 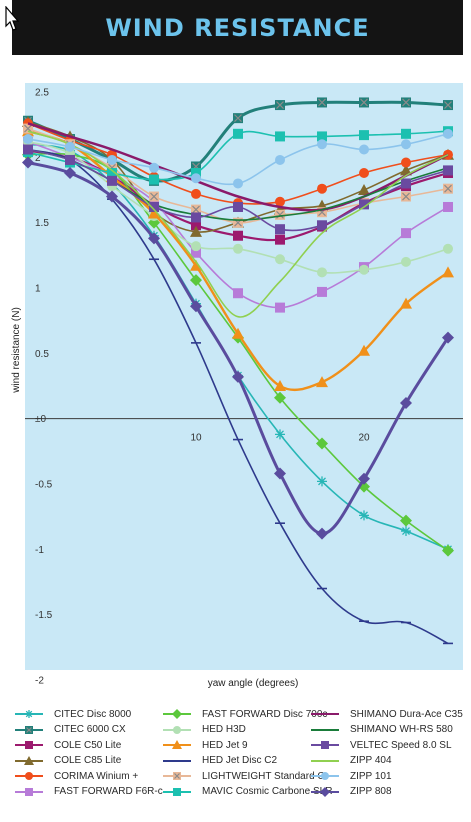 What do you see at coordinates (371, 760) in the screenshot?
I see `legend-label: ZIPP 404` at bounding box center [371, 760].